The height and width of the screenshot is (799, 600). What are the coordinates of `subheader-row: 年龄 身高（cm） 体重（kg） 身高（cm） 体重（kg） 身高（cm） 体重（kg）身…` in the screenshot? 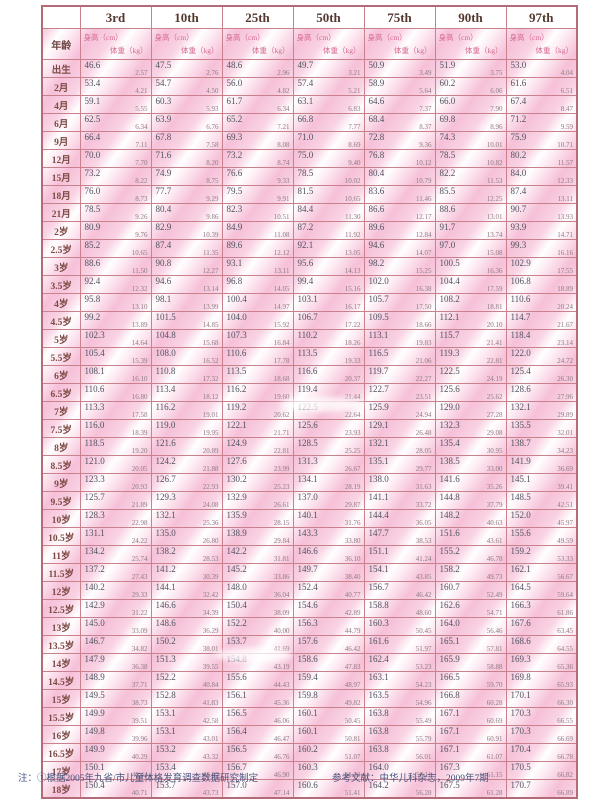 It's located at (309, 44).